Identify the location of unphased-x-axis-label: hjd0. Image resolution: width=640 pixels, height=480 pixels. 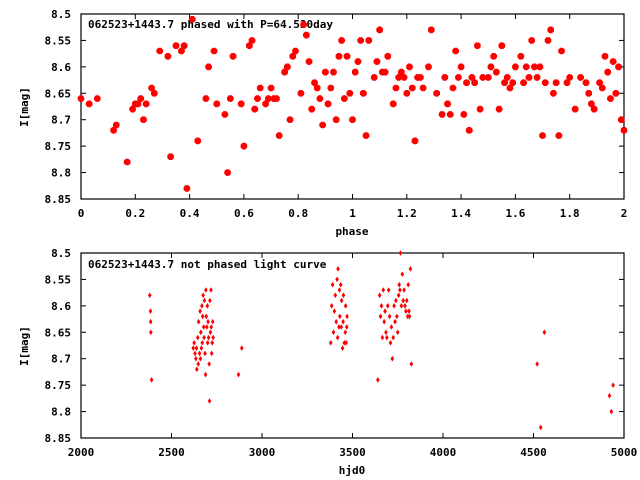
(352, 470).